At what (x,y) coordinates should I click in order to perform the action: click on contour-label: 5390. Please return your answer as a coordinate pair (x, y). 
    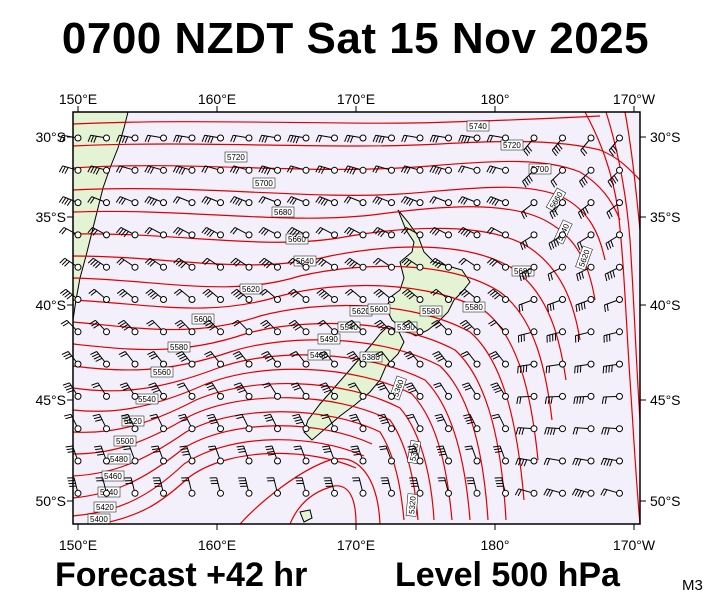
    Looking at the image, I should click on (406, 327).